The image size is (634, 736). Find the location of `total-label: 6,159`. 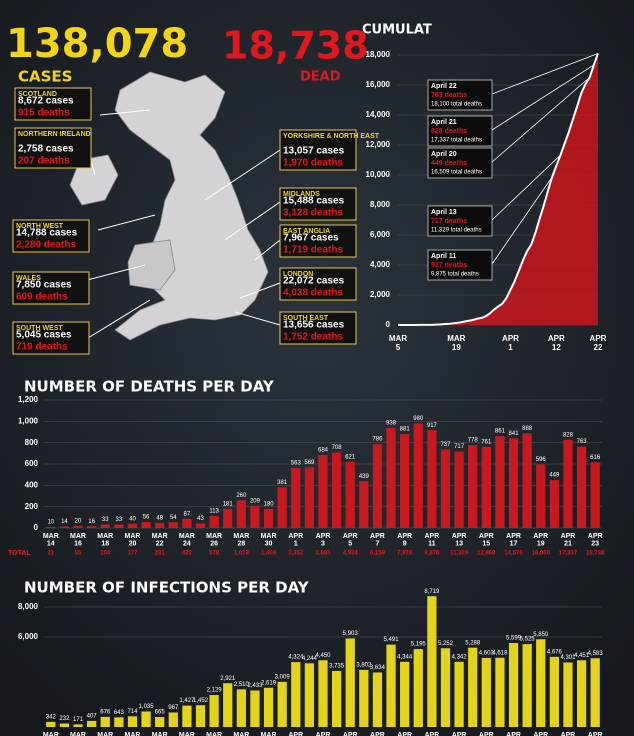

total-label: 6,159 is located at coordinates (378, 554).